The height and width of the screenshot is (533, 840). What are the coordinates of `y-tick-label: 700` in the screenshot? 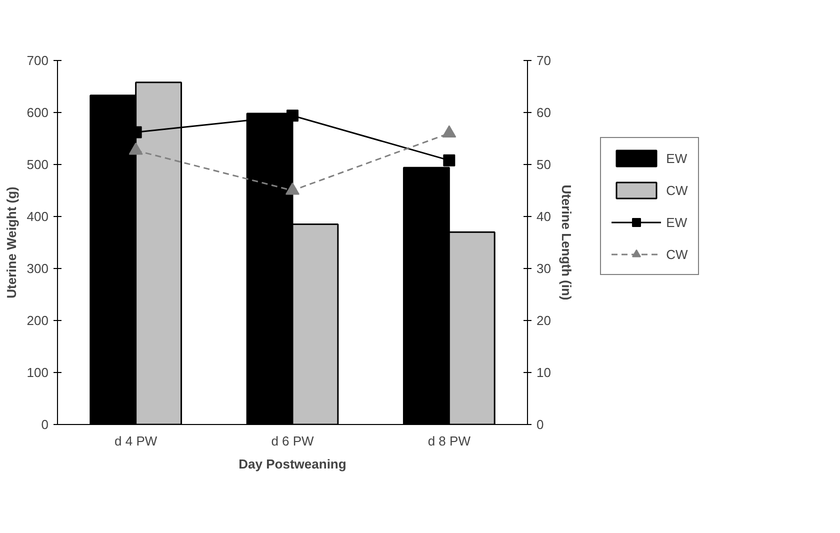 It's located at (37, 60).